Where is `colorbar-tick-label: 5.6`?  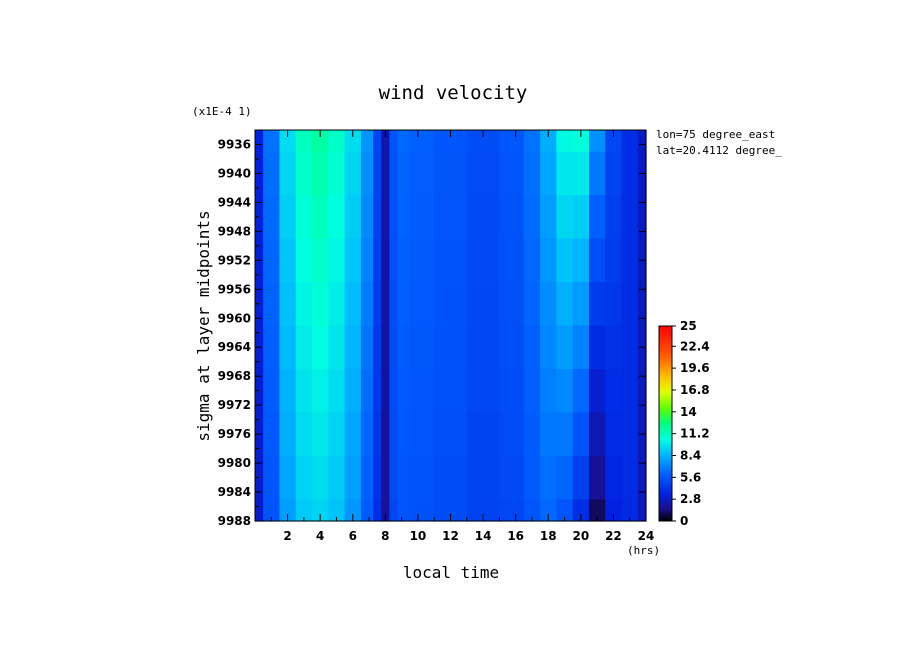 colorbar-tick-label: 5.6 is located at coordinates (690, 477).